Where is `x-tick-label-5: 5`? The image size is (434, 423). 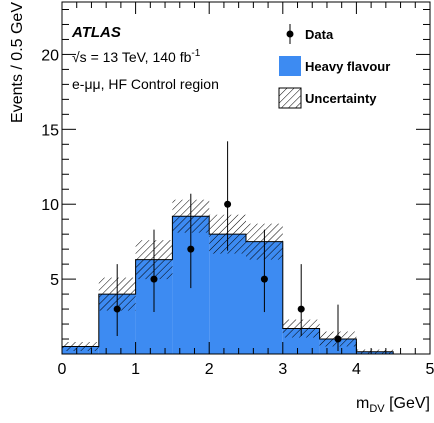 x-tick-label-5: 5 is located at coordinates (430, 369).